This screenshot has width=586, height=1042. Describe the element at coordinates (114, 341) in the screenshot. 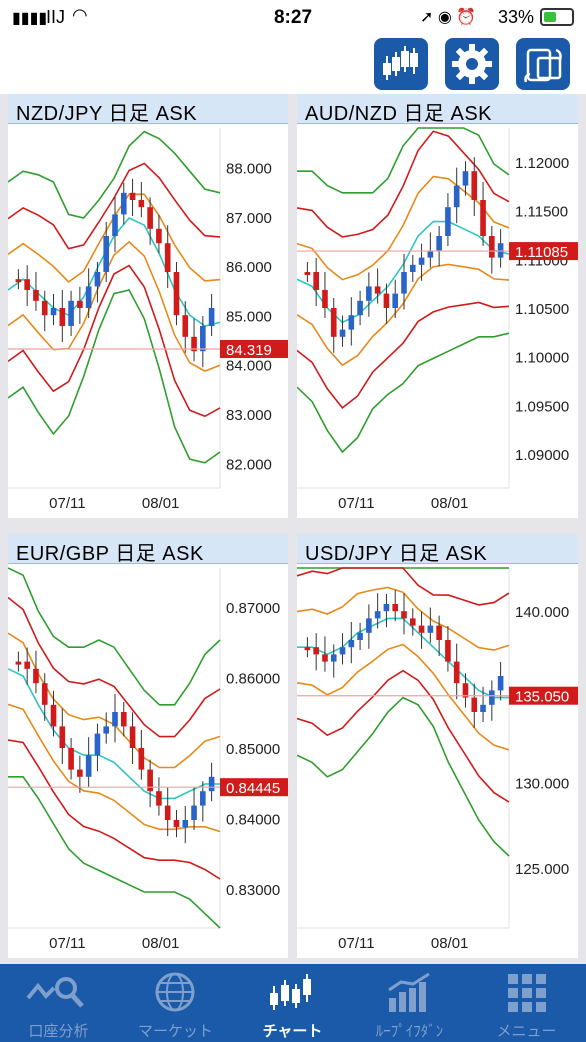

I see `band-lower-middle` at that location.